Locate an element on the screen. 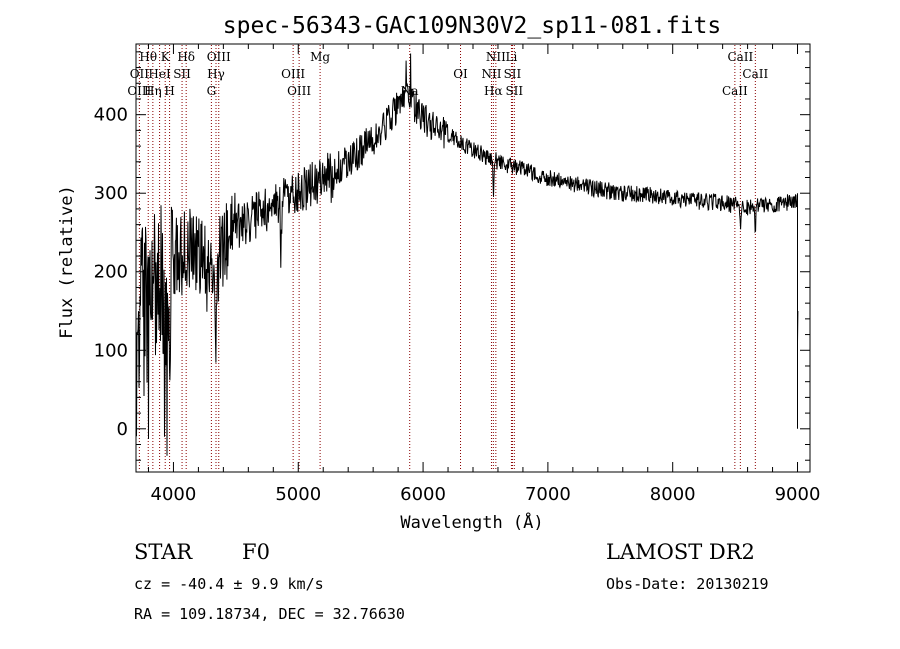  object-type: STAR is located at coordinates (163, 552).